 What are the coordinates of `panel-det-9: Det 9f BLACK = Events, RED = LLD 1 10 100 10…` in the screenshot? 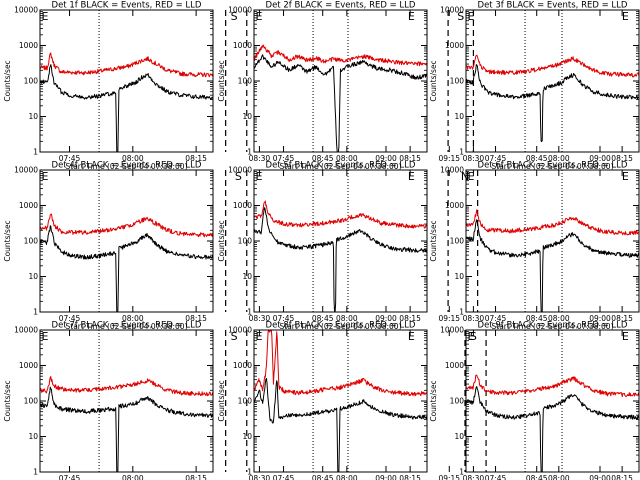 It's located at (534, 400).